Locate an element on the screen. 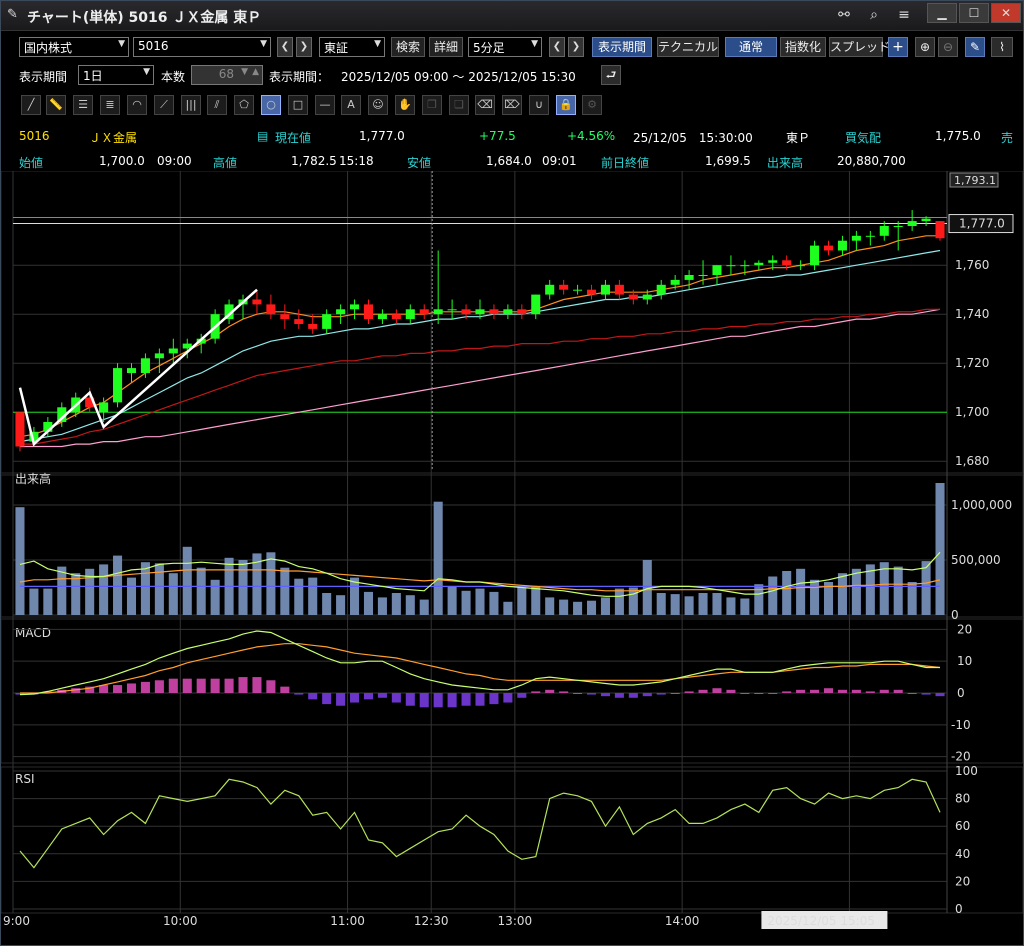 This screenshot has height=946, width=1024. lock-tool-icon: 🔒 is located at coordinates (566, 105).